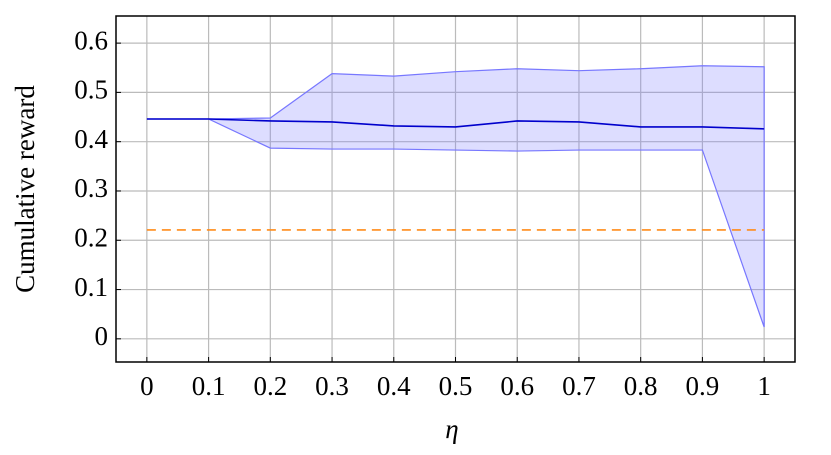 The image size is (831, 455). Describe the element at coordinates (209, 386) in the screenshot. I see `x-tick-label: 0.1` at that location.